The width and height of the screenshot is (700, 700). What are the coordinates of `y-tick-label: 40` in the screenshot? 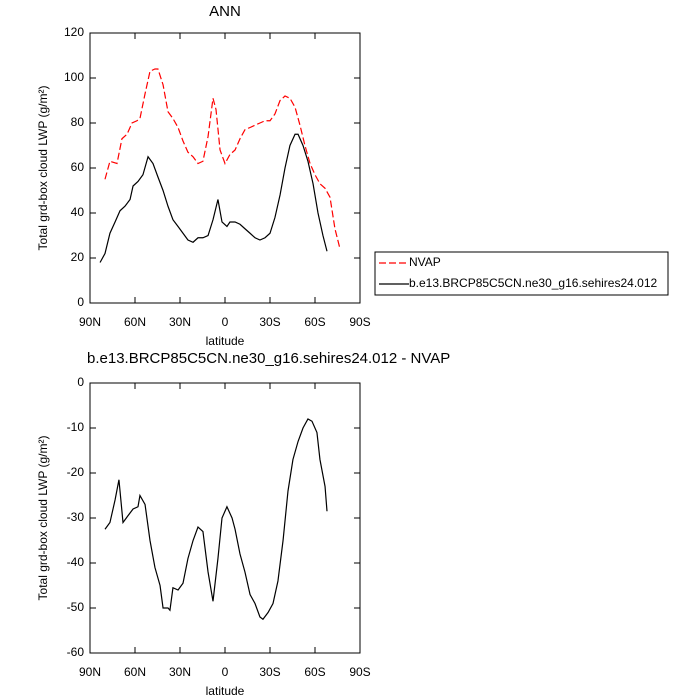 It's located at (78, 212).